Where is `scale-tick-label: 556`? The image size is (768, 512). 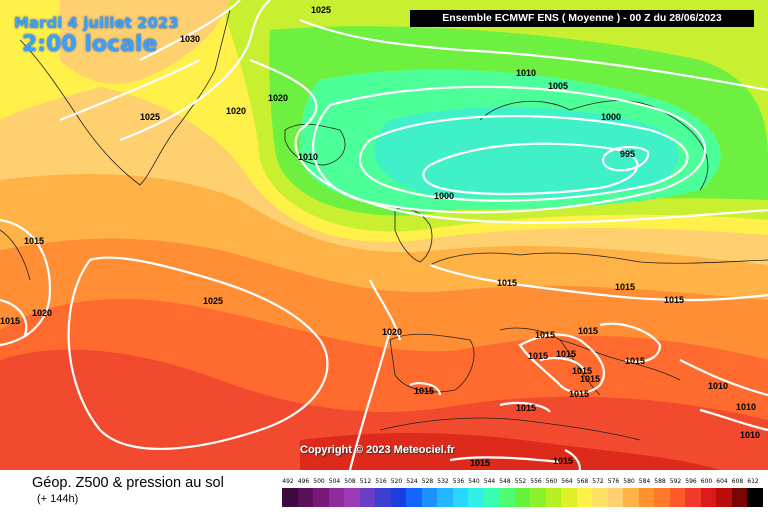
scale-tick-label: 556 is located at coordinates (536, 481).